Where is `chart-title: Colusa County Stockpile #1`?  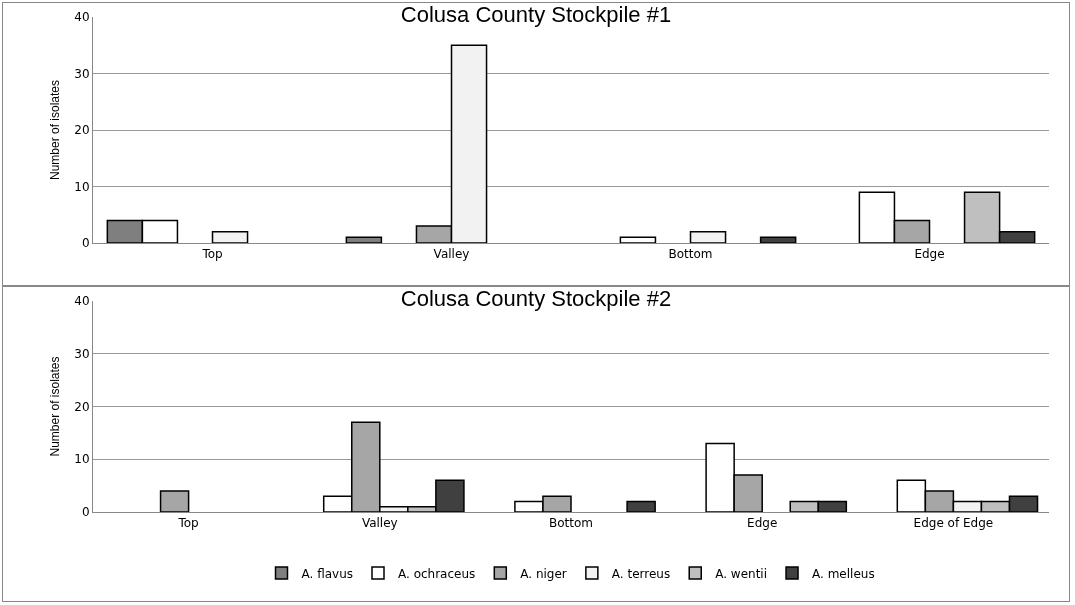 chart-title: Colusa County Stockpile #1 is located at coordinates (536, 15).